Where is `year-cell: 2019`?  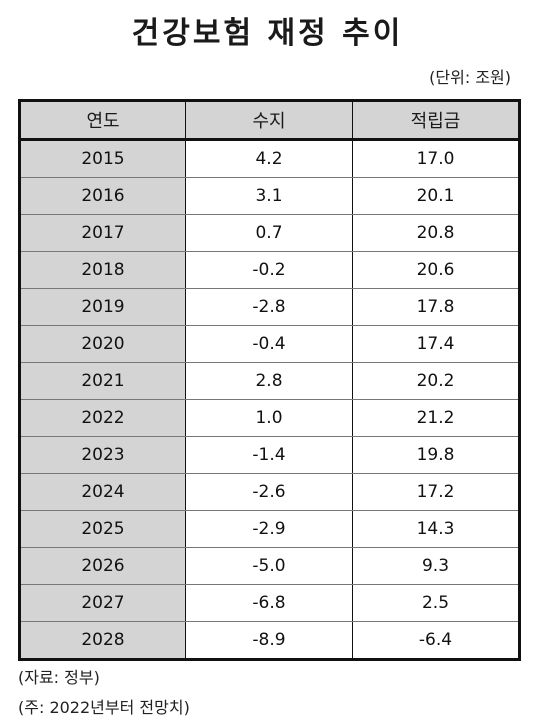 year-cell: 2019 is located at coordinates (102, 307).